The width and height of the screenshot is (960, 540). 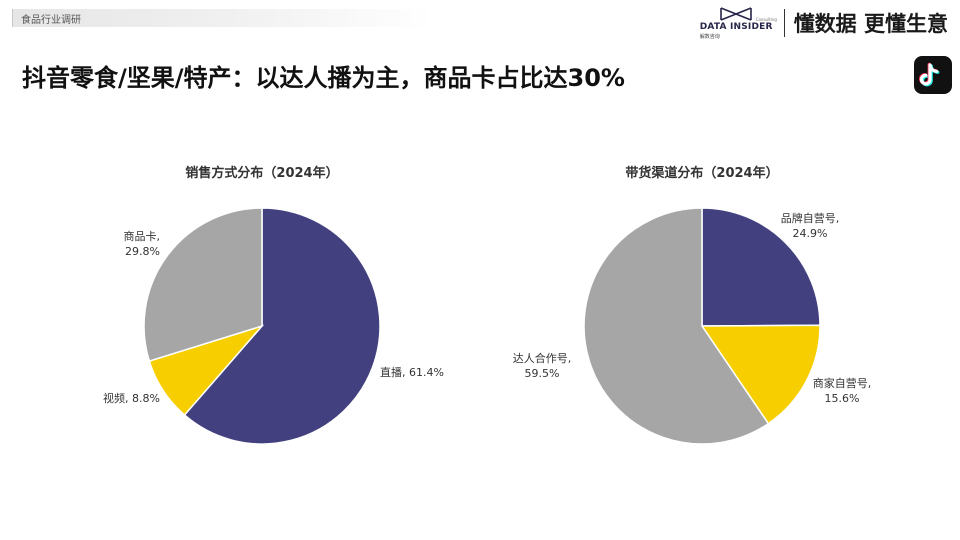 What do you see at coordinates (131, 398) in the screenshot?
I see `chart1-slice-2-label: 视频, 8.8%` at bounding box center [131, 398].